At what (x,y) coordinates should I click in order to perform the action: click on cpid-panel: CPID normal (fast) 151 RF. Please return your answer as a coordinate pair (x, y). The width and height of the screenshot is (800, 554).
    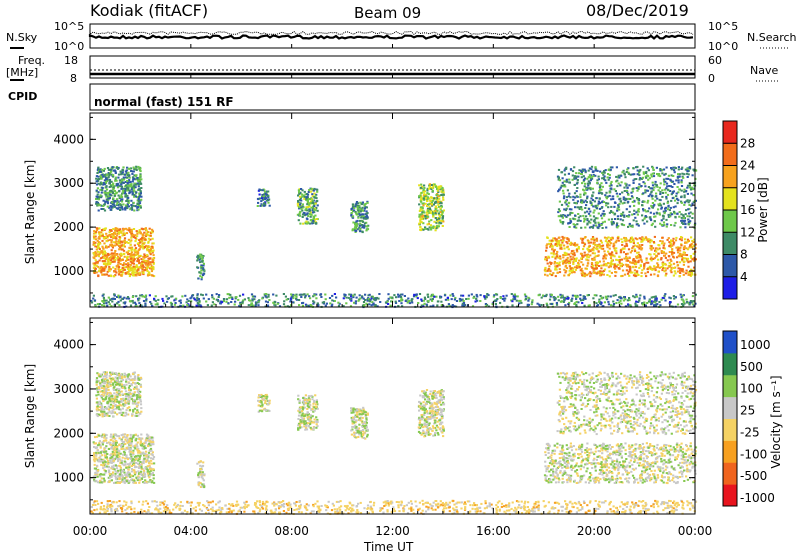
    Looking at the image, I should click on (352, 97).